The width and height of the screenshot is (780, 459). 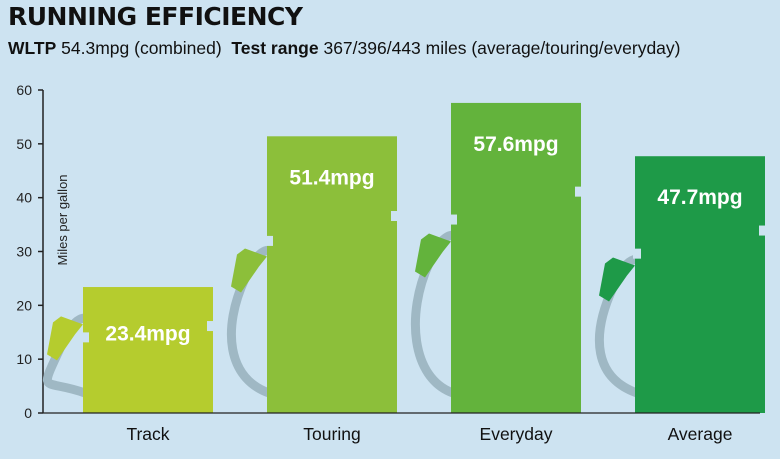 I want to click on x-category-label: Average, so click(x=700, y=434).